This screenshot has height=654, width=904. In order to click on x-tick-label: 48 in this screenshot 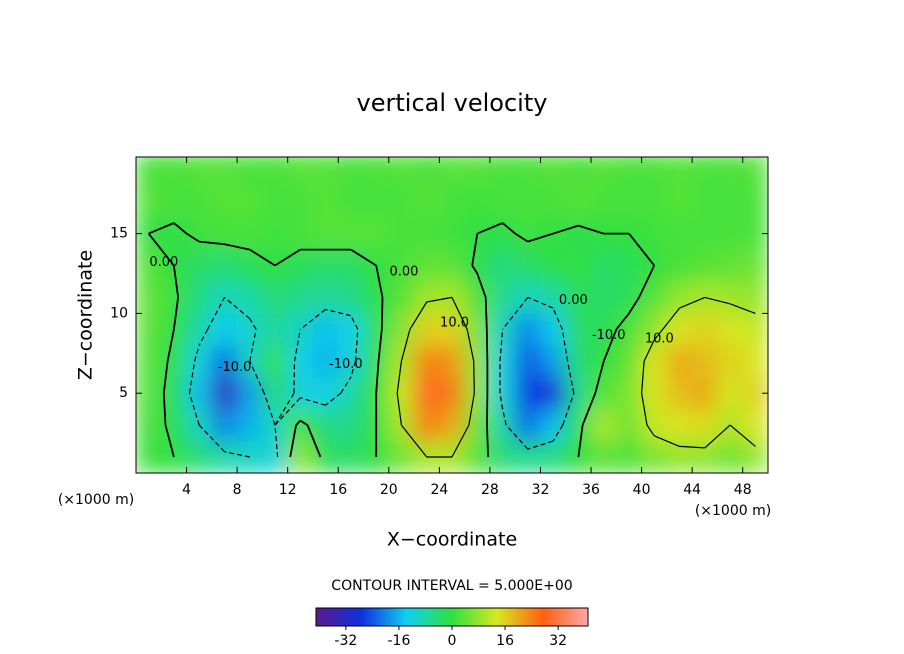, I will do `click(743, 490)`.